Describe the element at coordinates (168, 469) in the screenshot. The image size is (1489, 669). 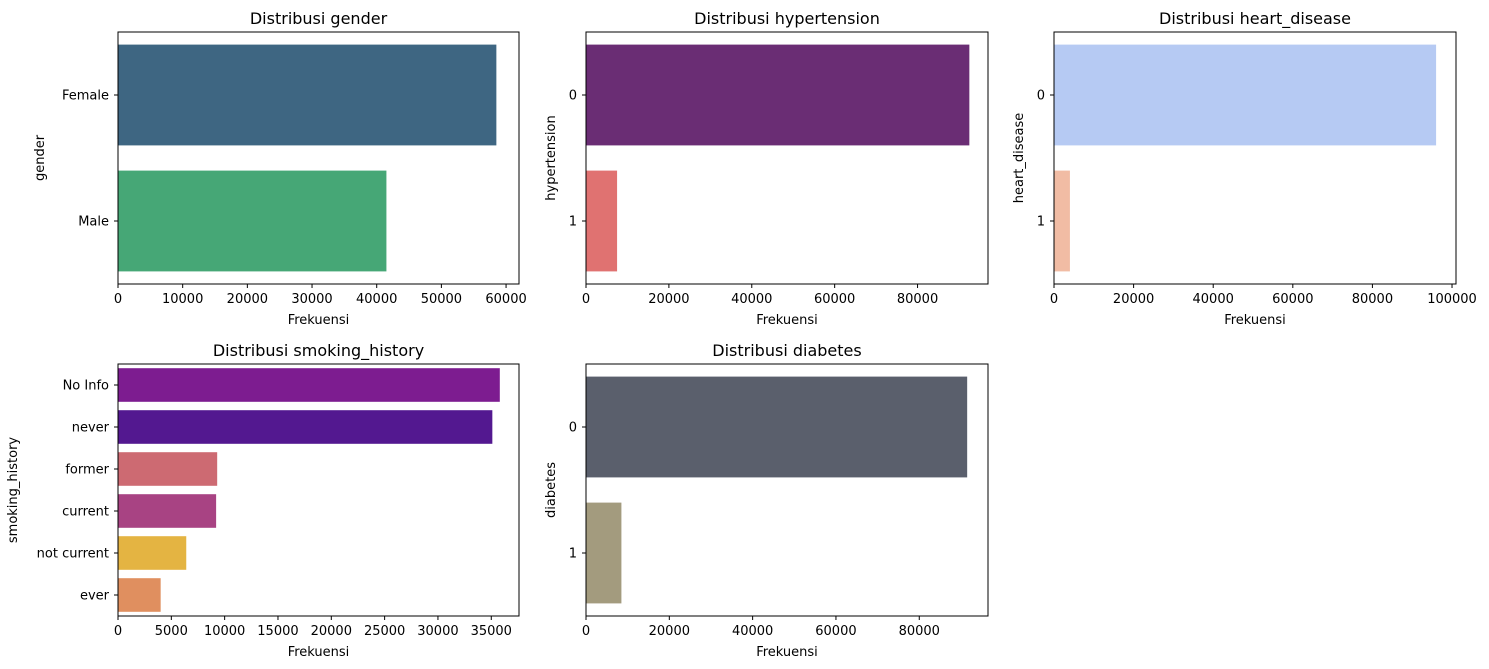
I see `bar-former` at that location.